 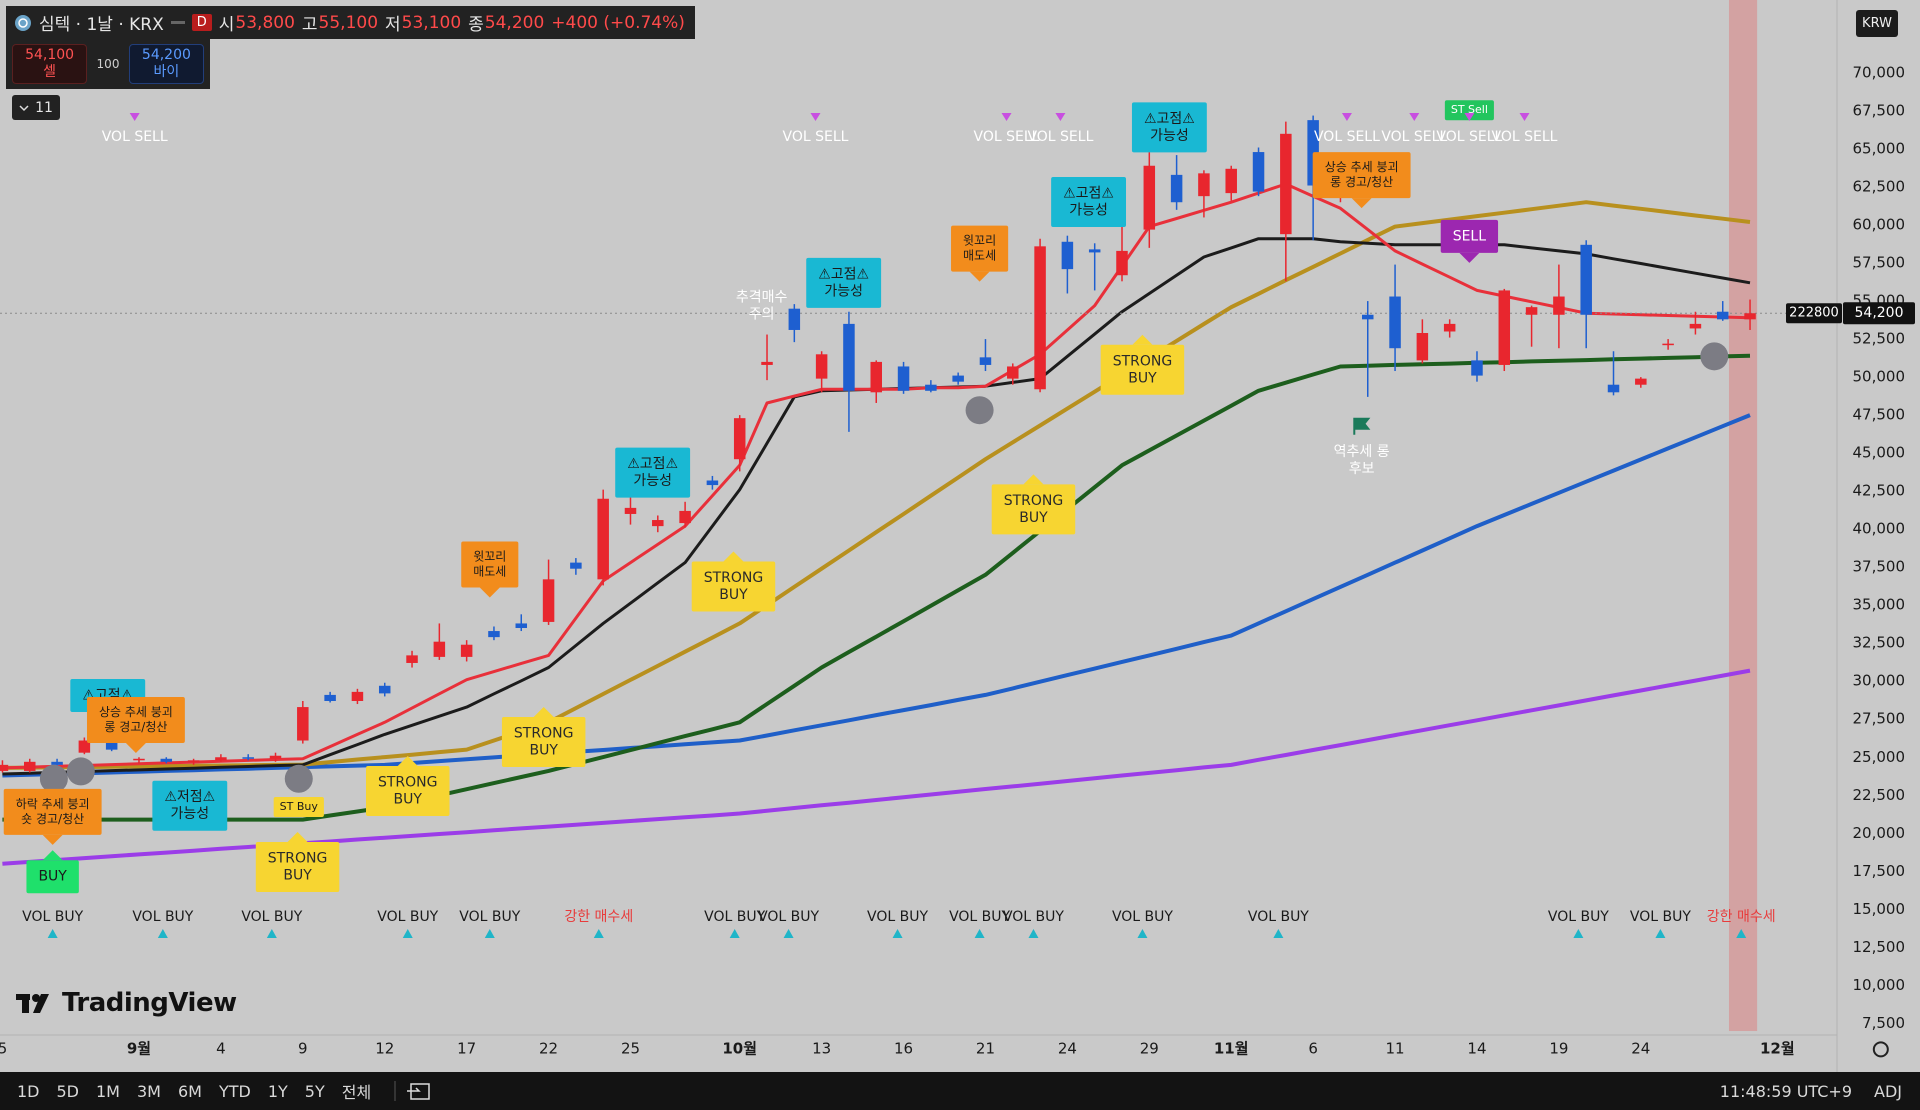 I want to click on annotation: ST Sell, so click(x=1469, y=110).